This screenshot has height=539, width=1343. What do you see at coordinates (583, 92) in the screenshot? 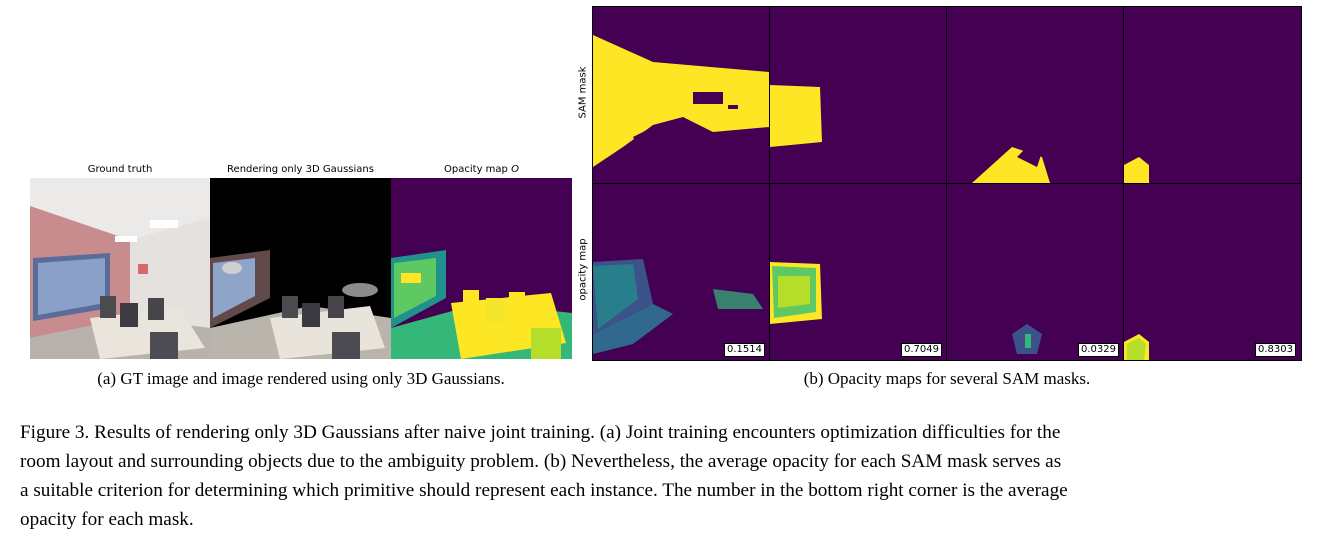
I see `row-label-sam-mask: SAM mask` at bounding box center [583, 92].